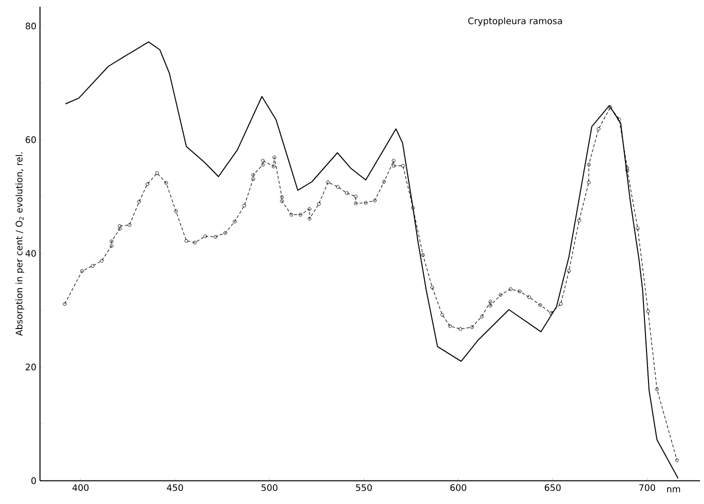  What do you see at coordinates (31, 253) in the screenshot?
I see `y-tick-label: 40` at bounding box center [31, 253].